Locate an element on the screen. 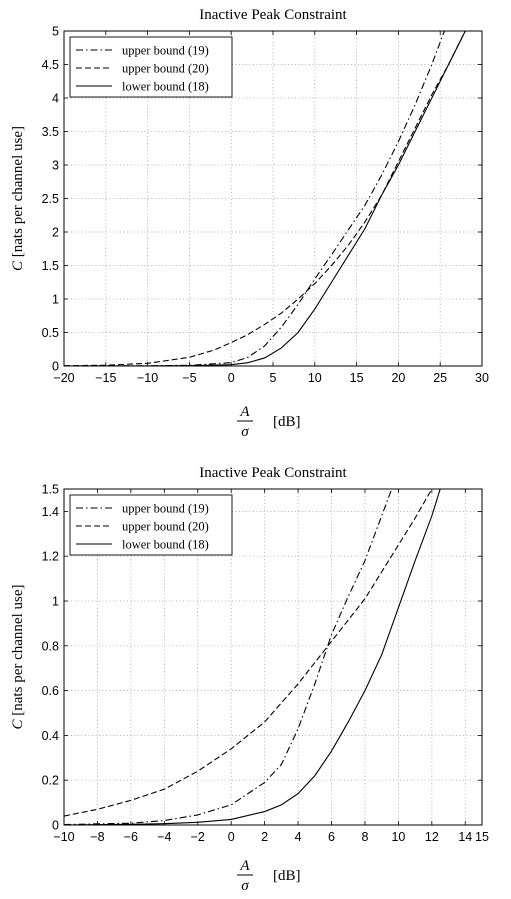 This screenshot has height=899, width=511. chart2-legend-label-2: upper bound (20) is located at coordinates (165, 527).